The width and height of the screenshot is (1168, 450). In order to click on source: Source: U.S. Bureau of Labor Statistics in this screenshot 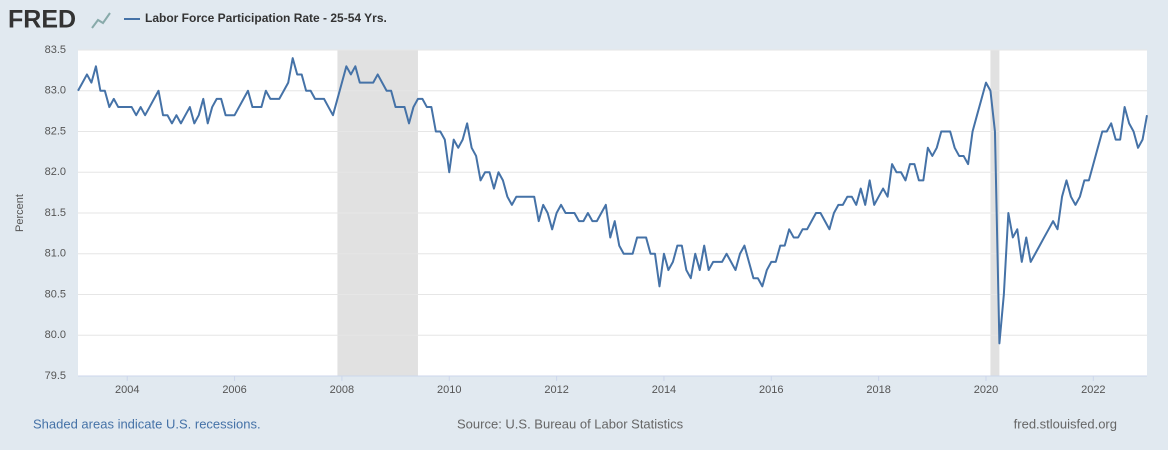, I will do `click(570, 423)`.